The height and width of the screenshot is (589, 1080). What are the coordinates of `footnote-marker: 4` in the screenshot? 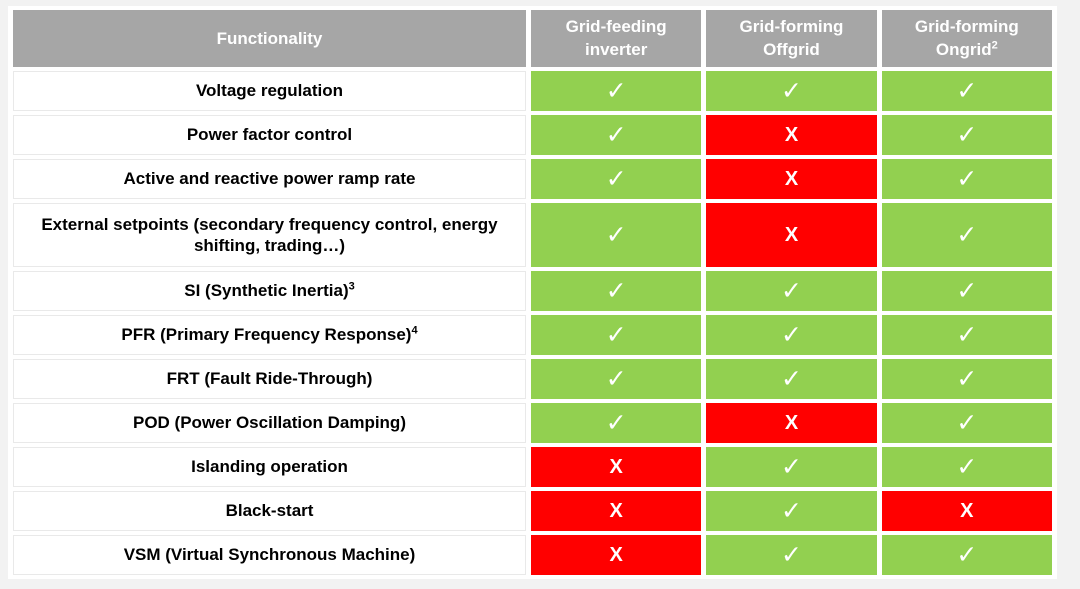 It's located at (414, 330).